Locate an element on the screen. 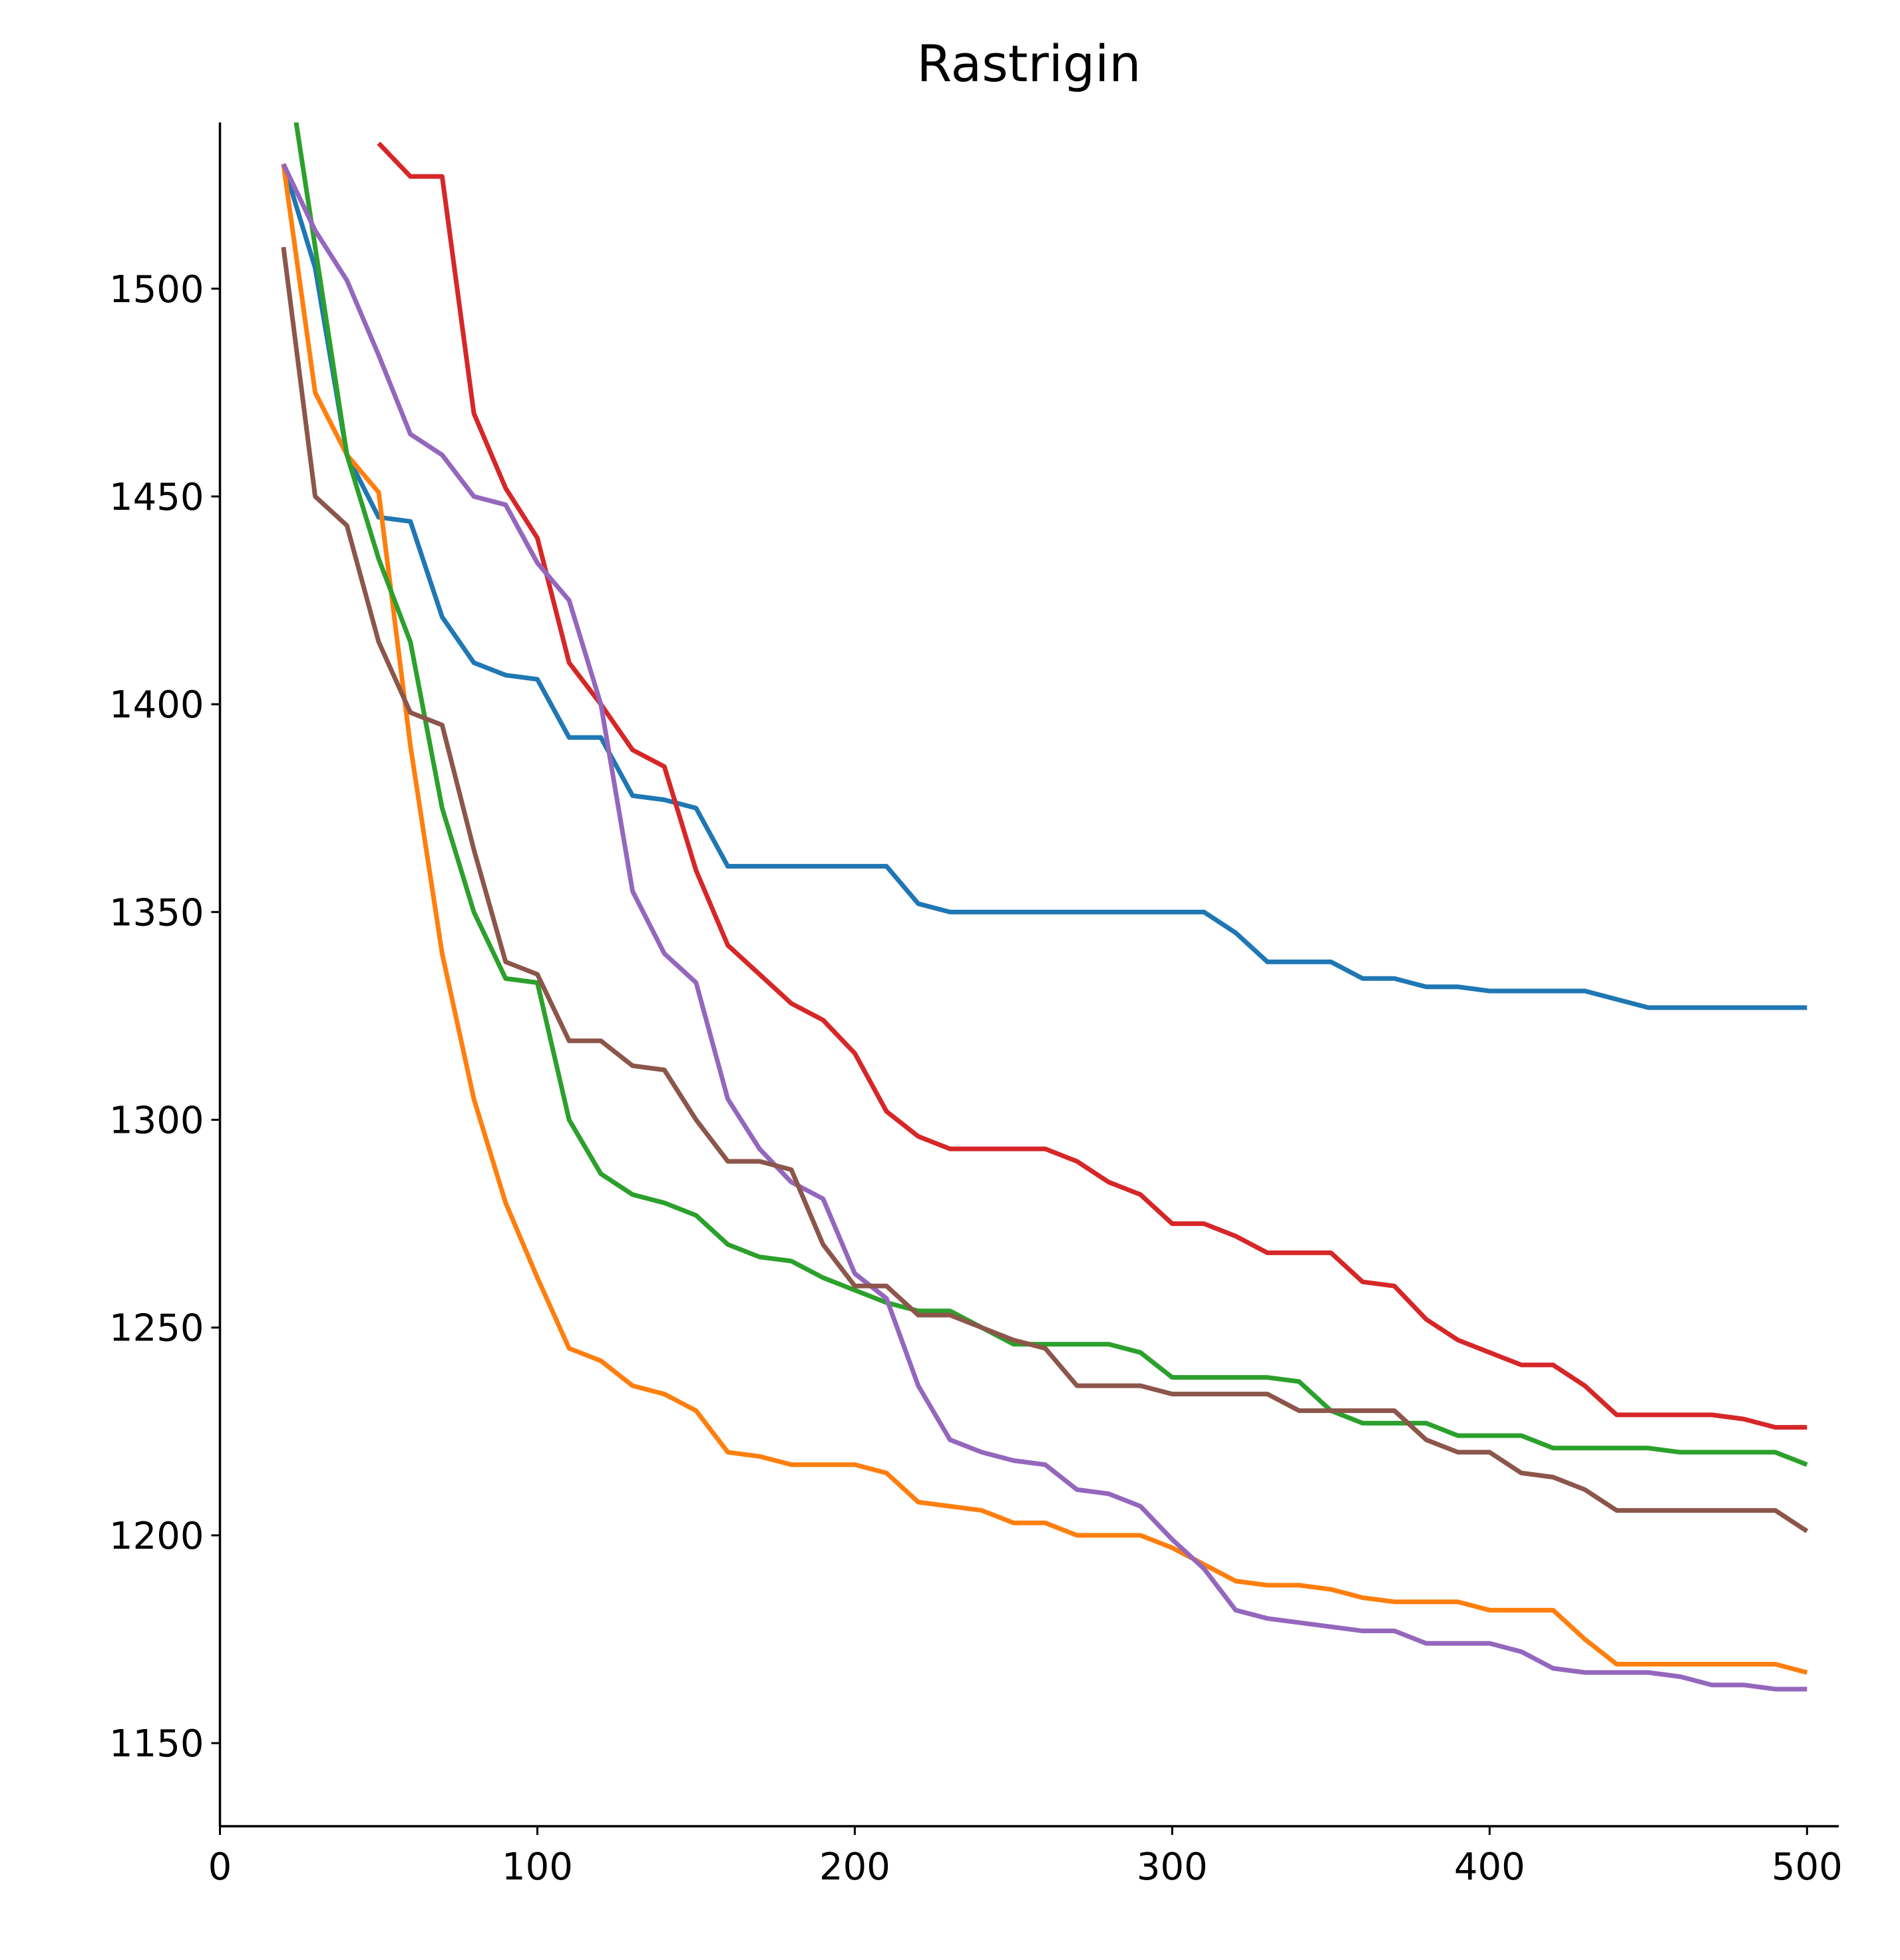 Image resolution: width=1900 pixels, height=1960 pixels. x-tick-label: 0 is located at coordinates (220, 1868).